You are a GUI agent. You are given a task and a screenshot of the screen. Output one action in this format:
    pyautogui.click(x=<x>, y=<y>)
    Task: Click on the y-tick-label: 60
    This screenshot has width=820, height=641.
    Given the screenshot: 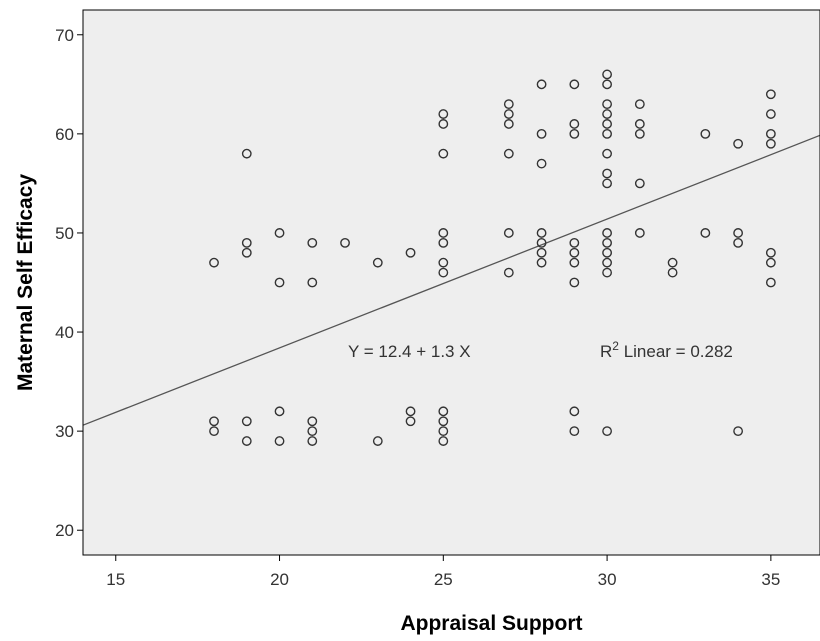 What is the action you would take?
    pyautogui.click(x=64, y=134)
    